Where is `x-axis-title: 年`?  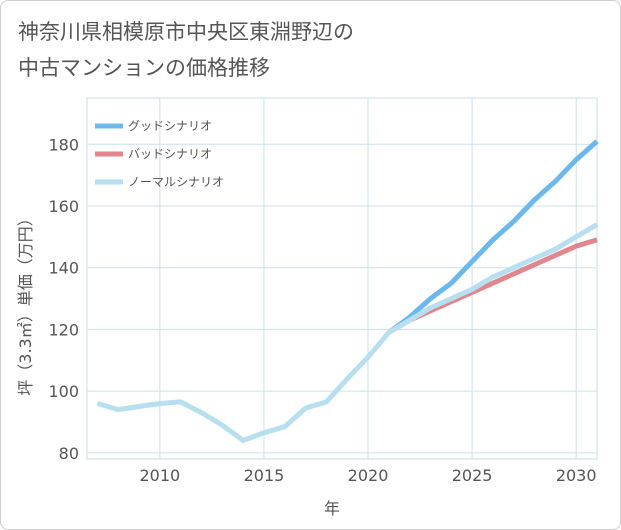 x-axis-title: 年 is located at coordinates (332, 508).